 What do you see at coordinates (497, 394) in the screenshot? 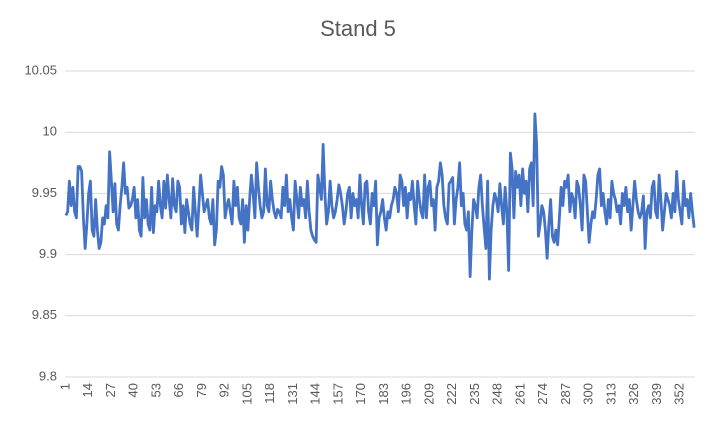
I see `x-tick-label: 248` at bounding box center [497, 394].